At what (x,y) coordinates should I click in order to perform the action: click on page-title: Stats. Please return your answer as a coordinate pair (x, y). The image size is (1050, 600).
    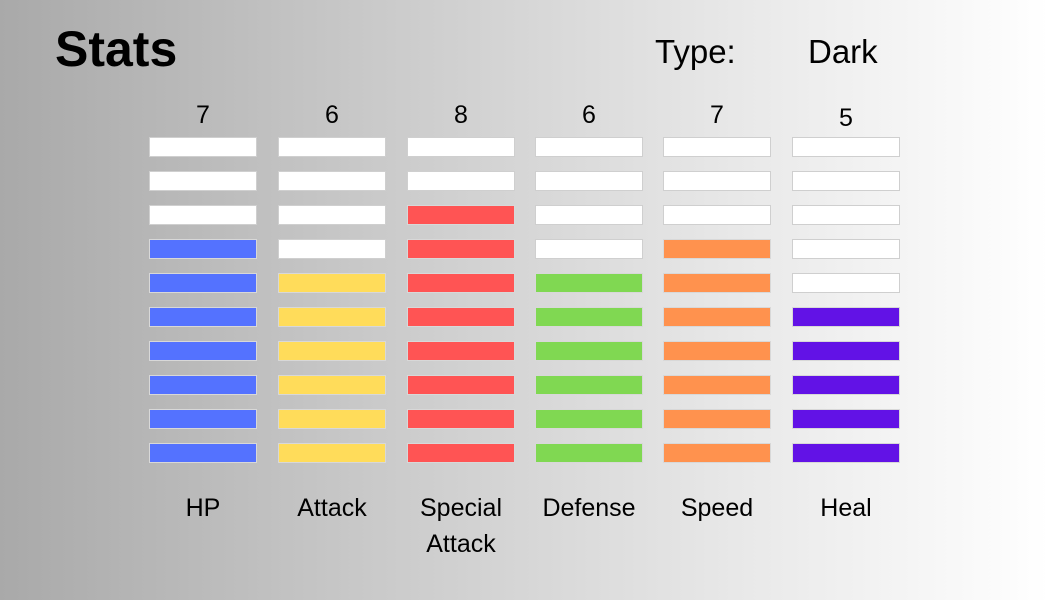
    Looking at the image, I should click on (116, 49).